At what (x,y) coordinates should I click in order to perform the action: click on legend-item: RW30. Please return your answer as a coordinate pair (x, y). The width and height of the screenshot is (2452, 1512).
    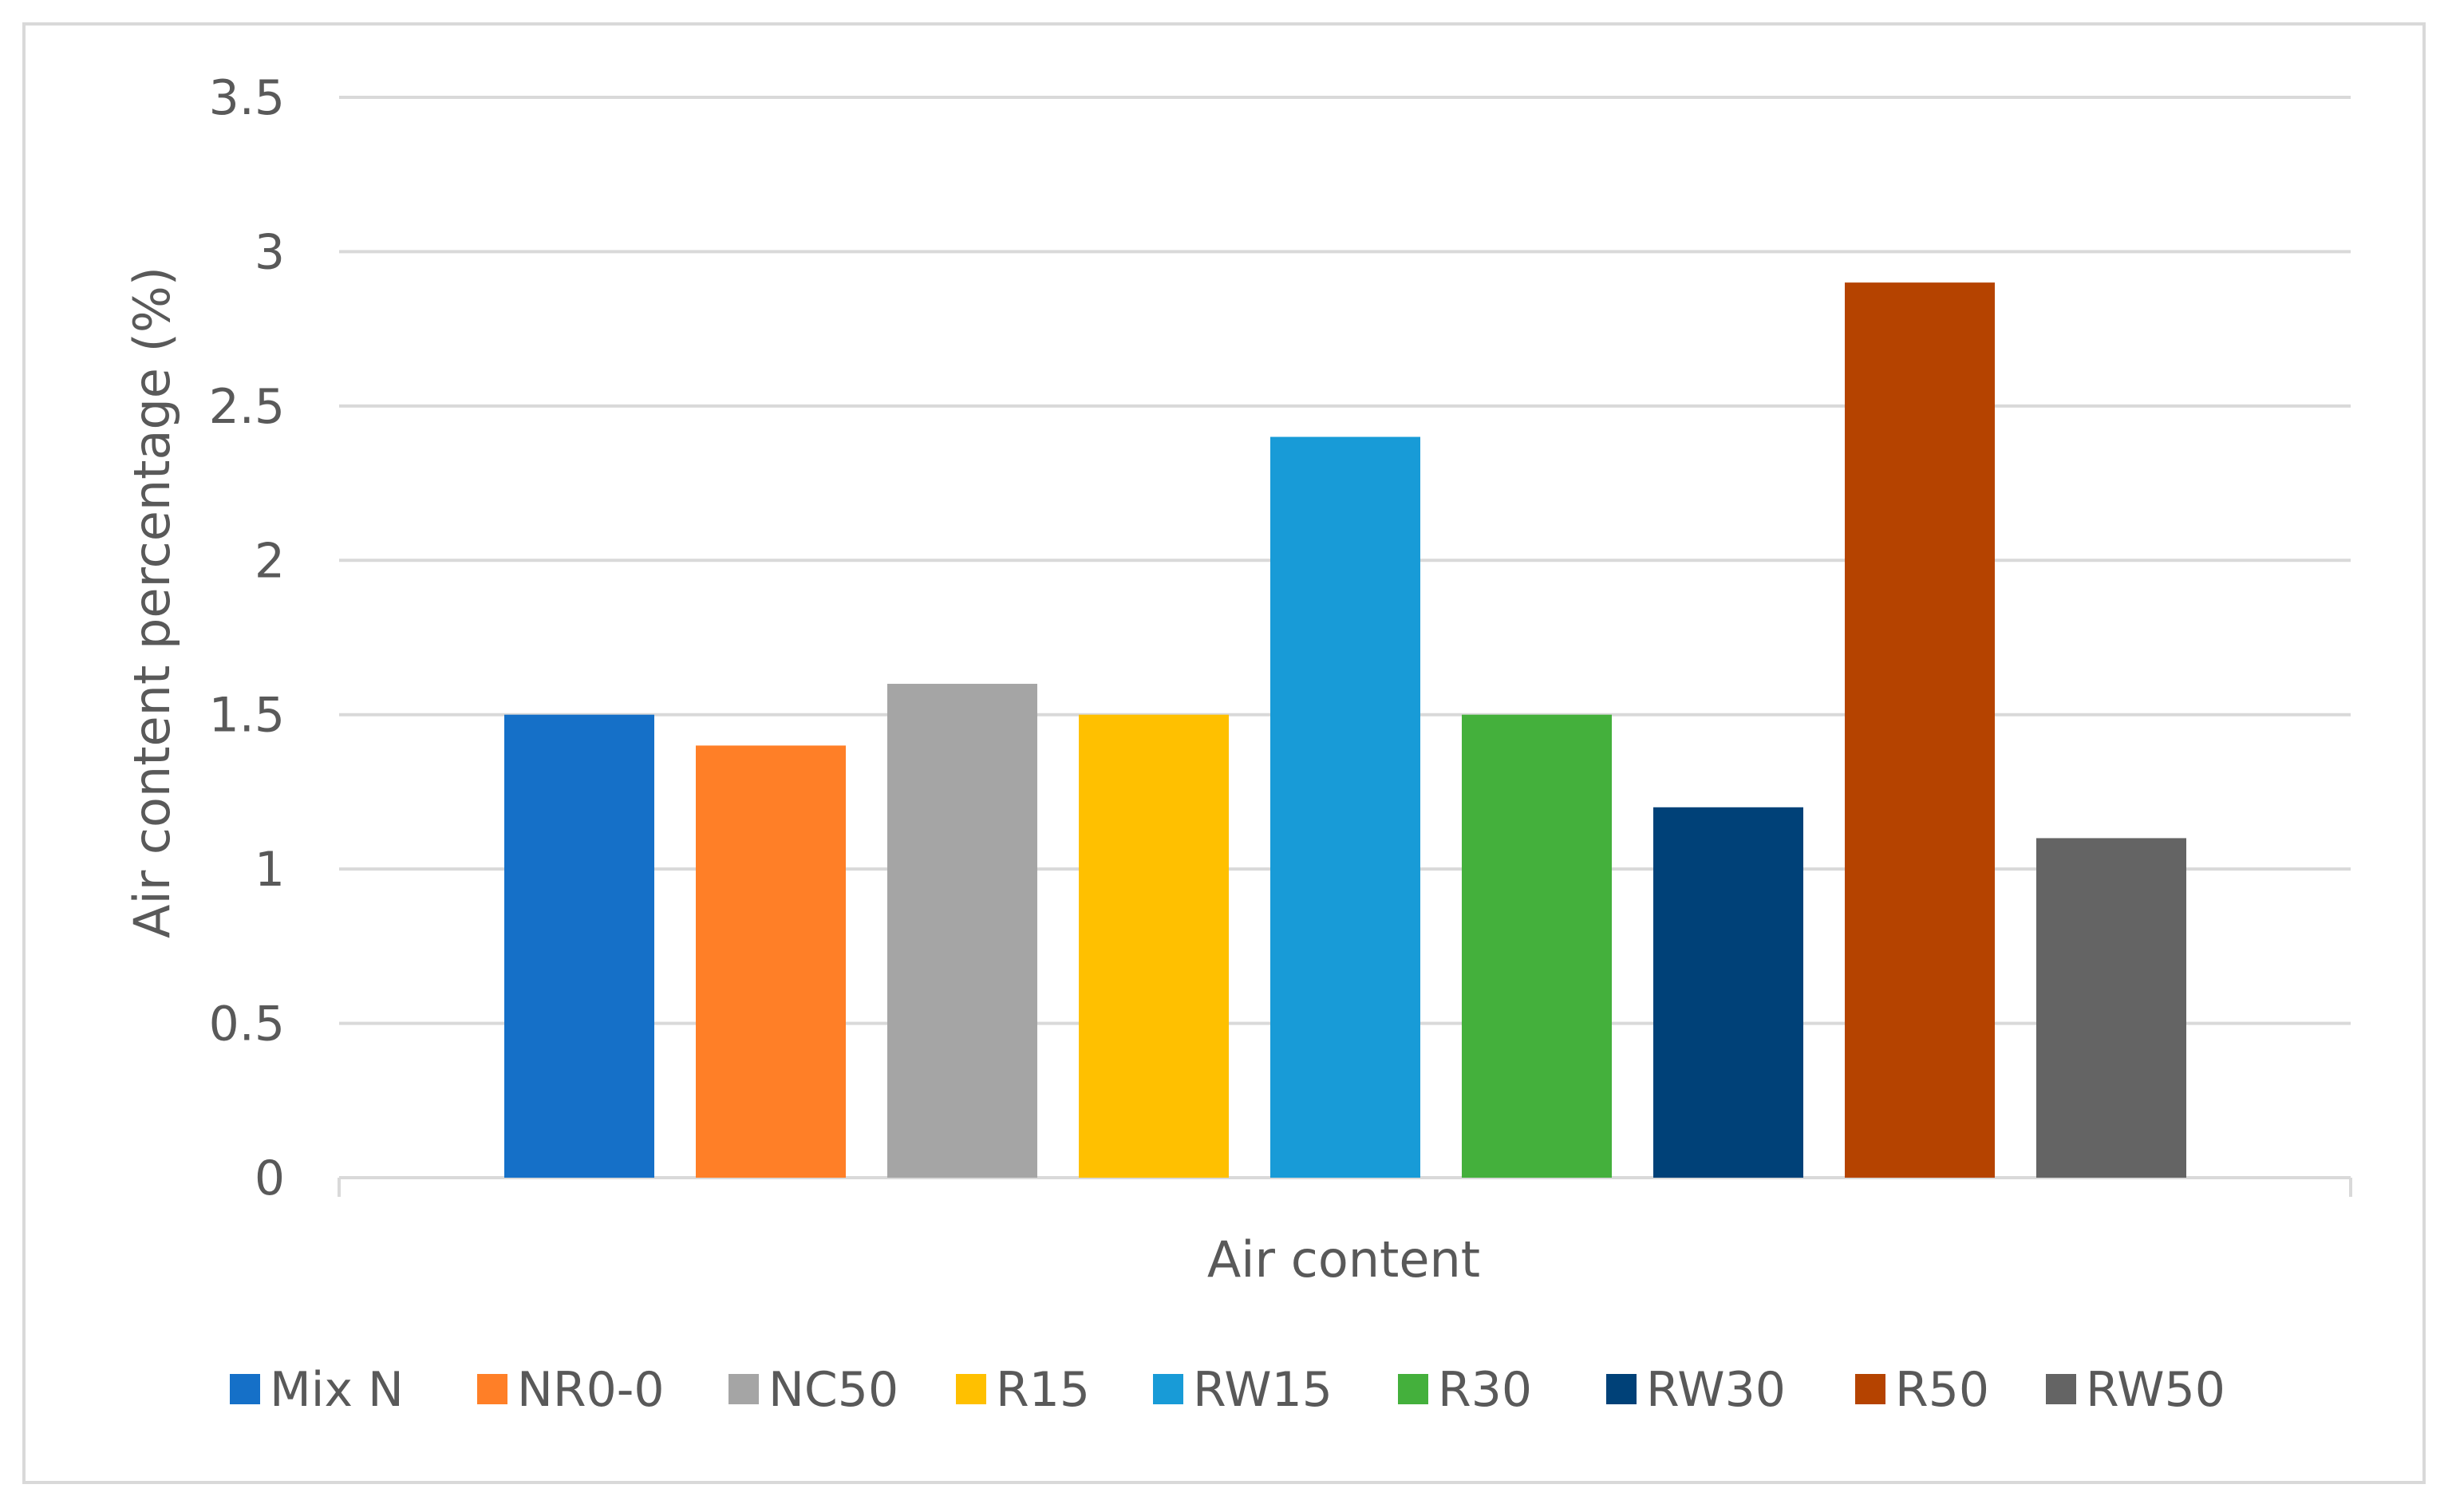
    Looking at the image, I should click on (1696, 1390).